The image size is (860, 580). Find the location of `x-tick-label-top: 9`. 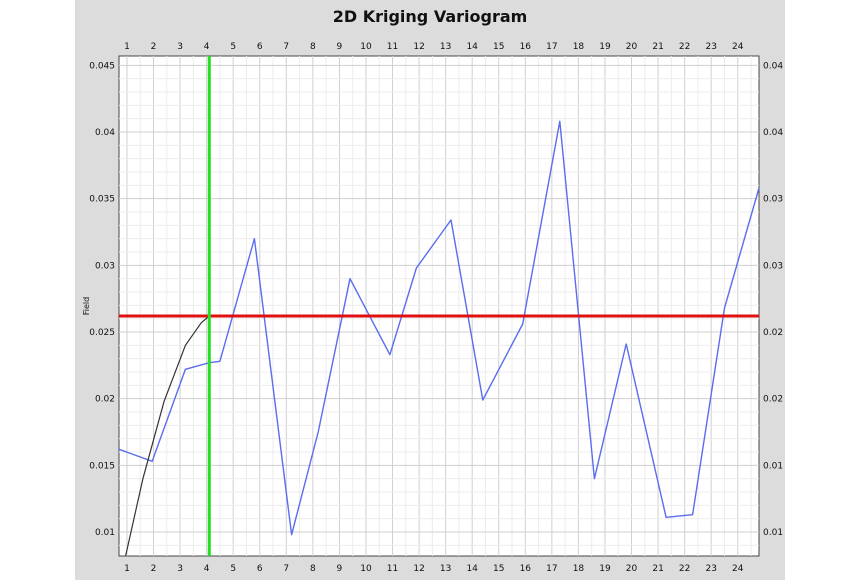

x-tick-label-top: 9 is located at coordinates (340, 47).